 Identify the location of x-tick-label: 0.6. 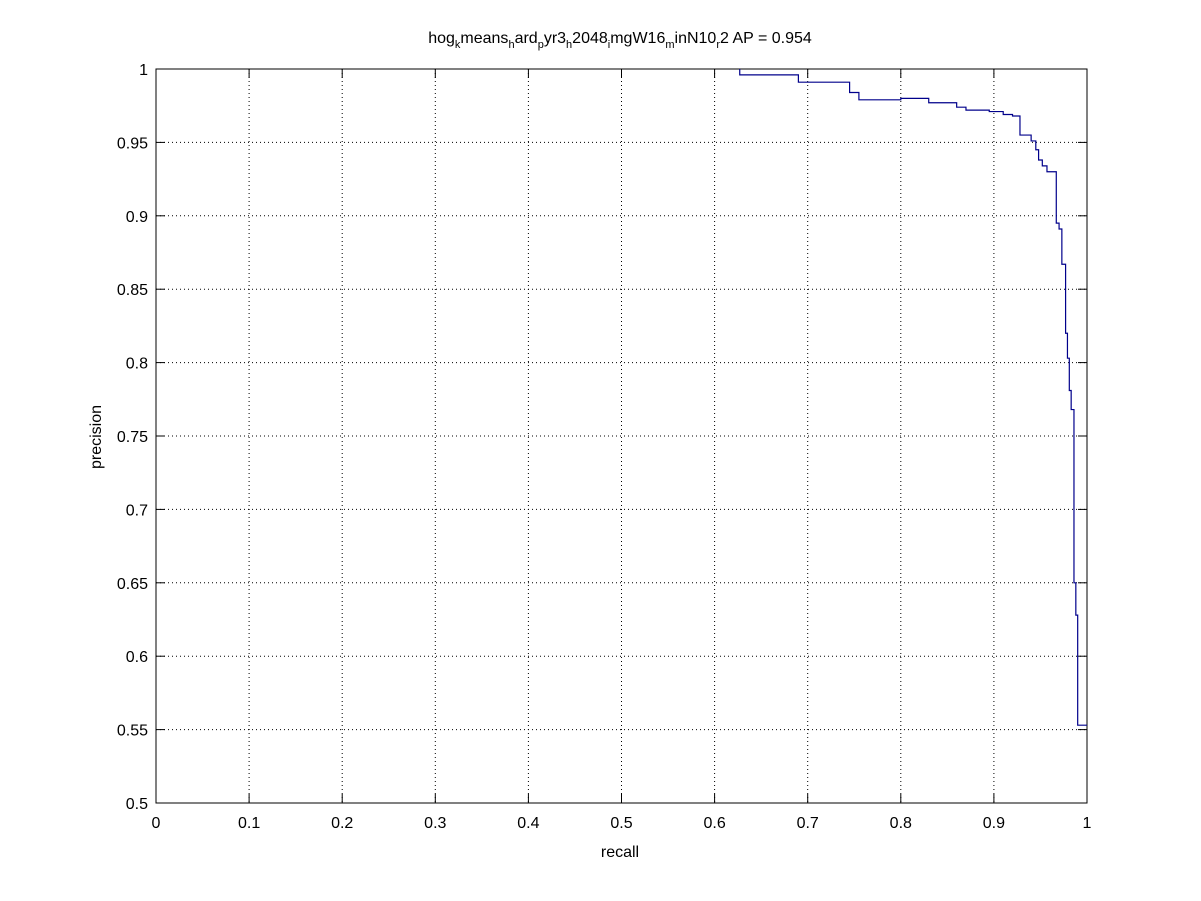
(714, 823).